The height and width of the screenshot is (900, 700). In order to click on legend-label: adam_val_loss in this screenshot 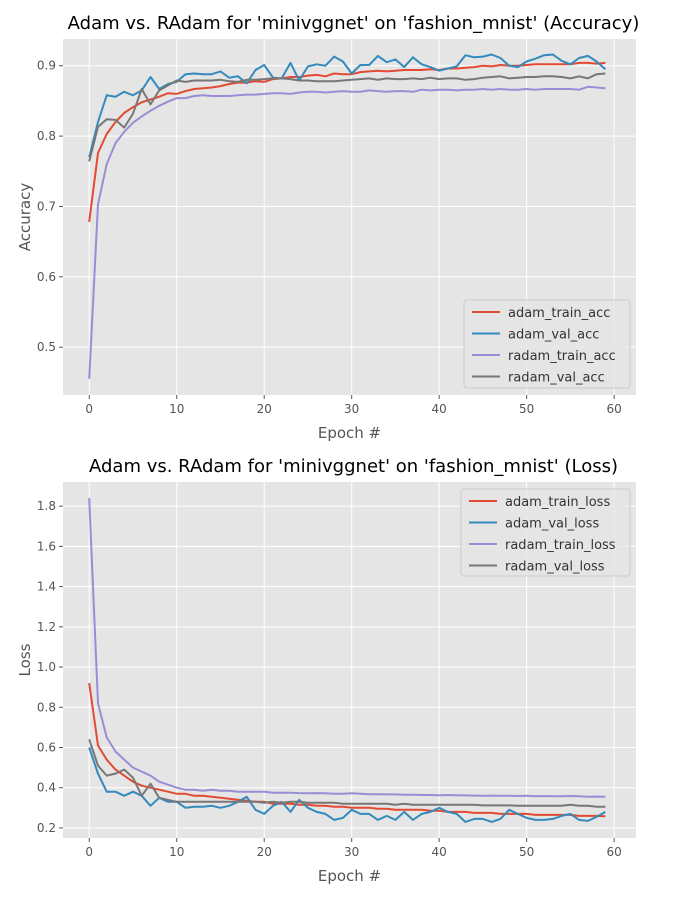, I will do `click(552, 524)`.